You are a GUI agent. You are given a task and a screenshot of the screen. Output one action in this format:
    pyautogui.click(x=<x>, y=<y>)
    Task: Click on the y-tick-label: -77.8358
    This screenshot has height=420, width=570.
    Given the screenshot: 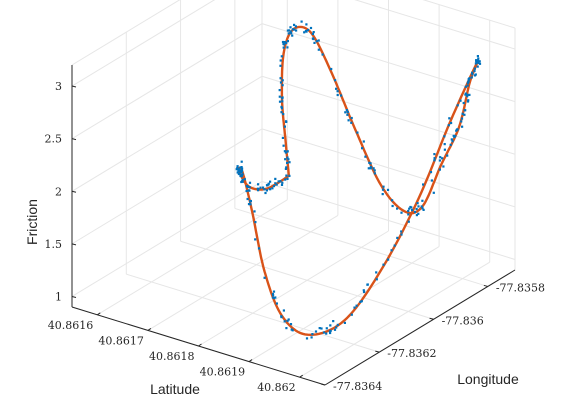 What is the action you would take?
    pyautogui.click(x=520, y=287)
    